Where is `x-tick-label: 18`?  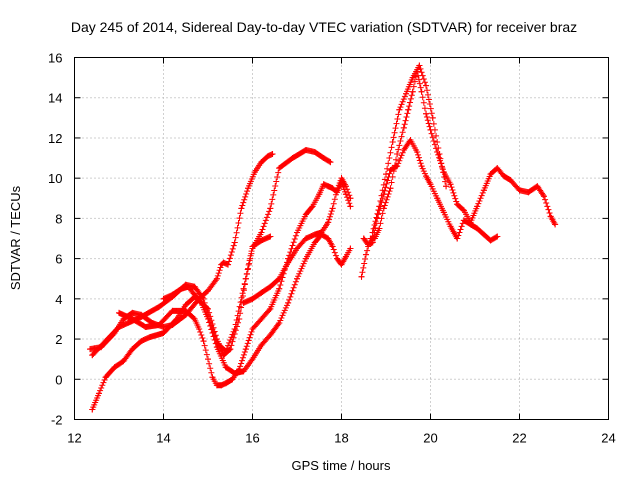
x-tick-label: 18 is located at coordinates (341, 438).